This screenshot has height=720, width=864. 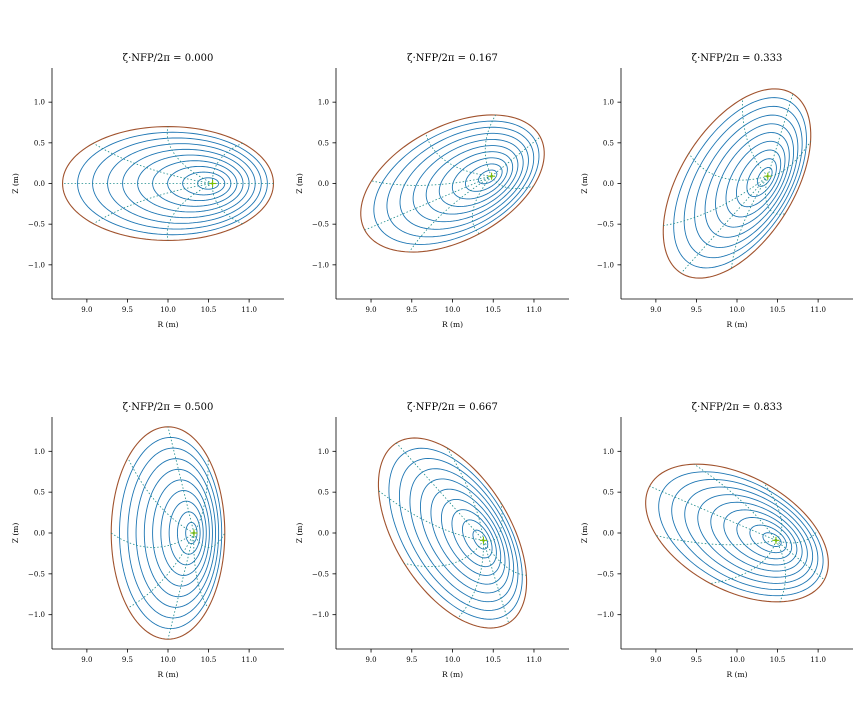 I want to click on panel-title: ζ·NFP/2π = 0.167, so click(x=452, y=58).